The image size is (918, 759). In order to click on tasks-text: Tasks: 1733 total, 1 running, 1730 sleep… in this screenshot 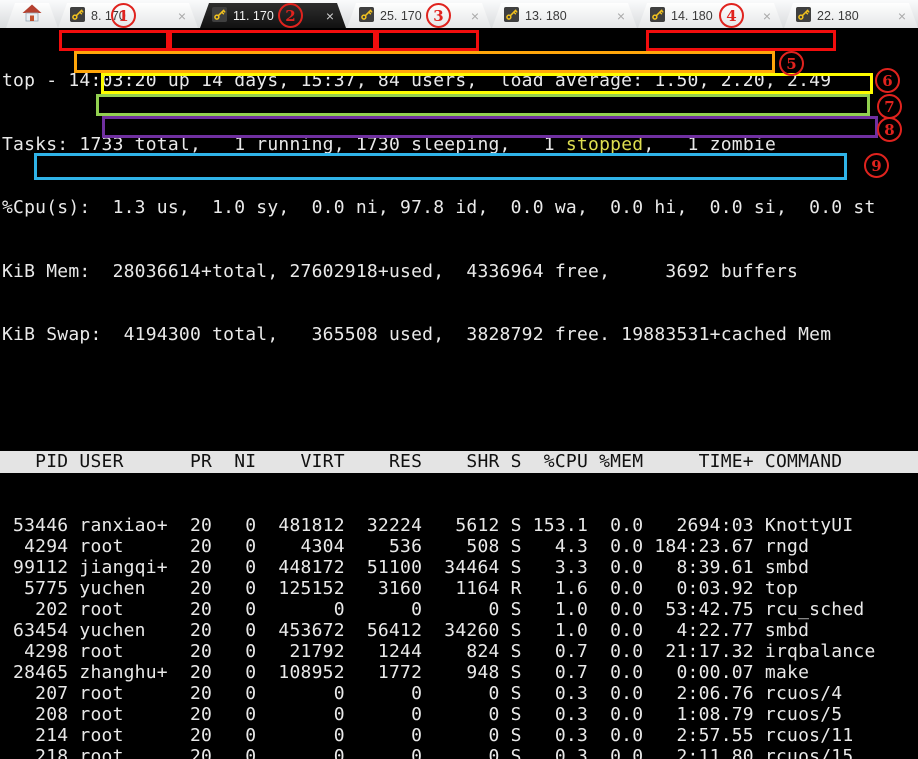, I will do `click(284, 144)`.